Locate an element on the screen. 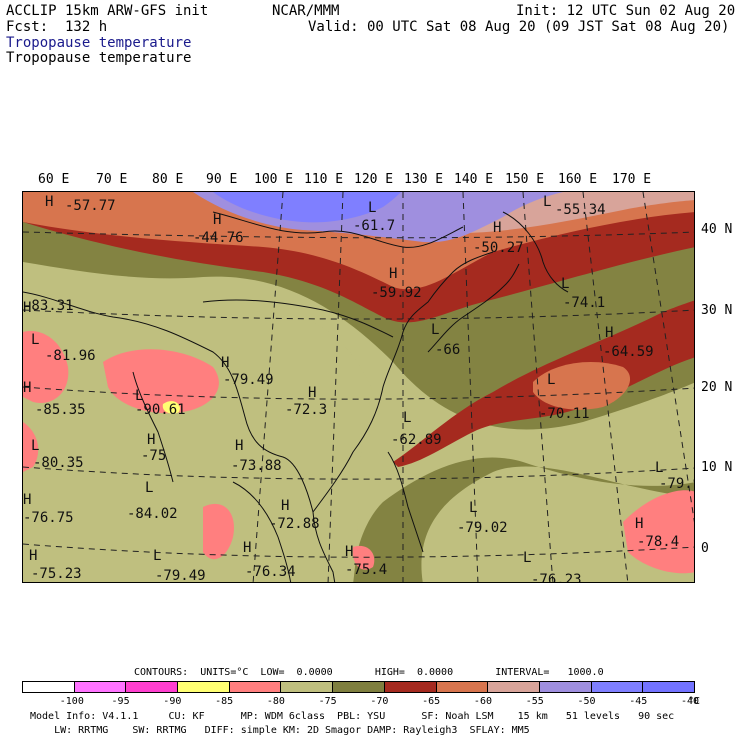  hl-value: -50.27 is located at coordinates (498, 248).